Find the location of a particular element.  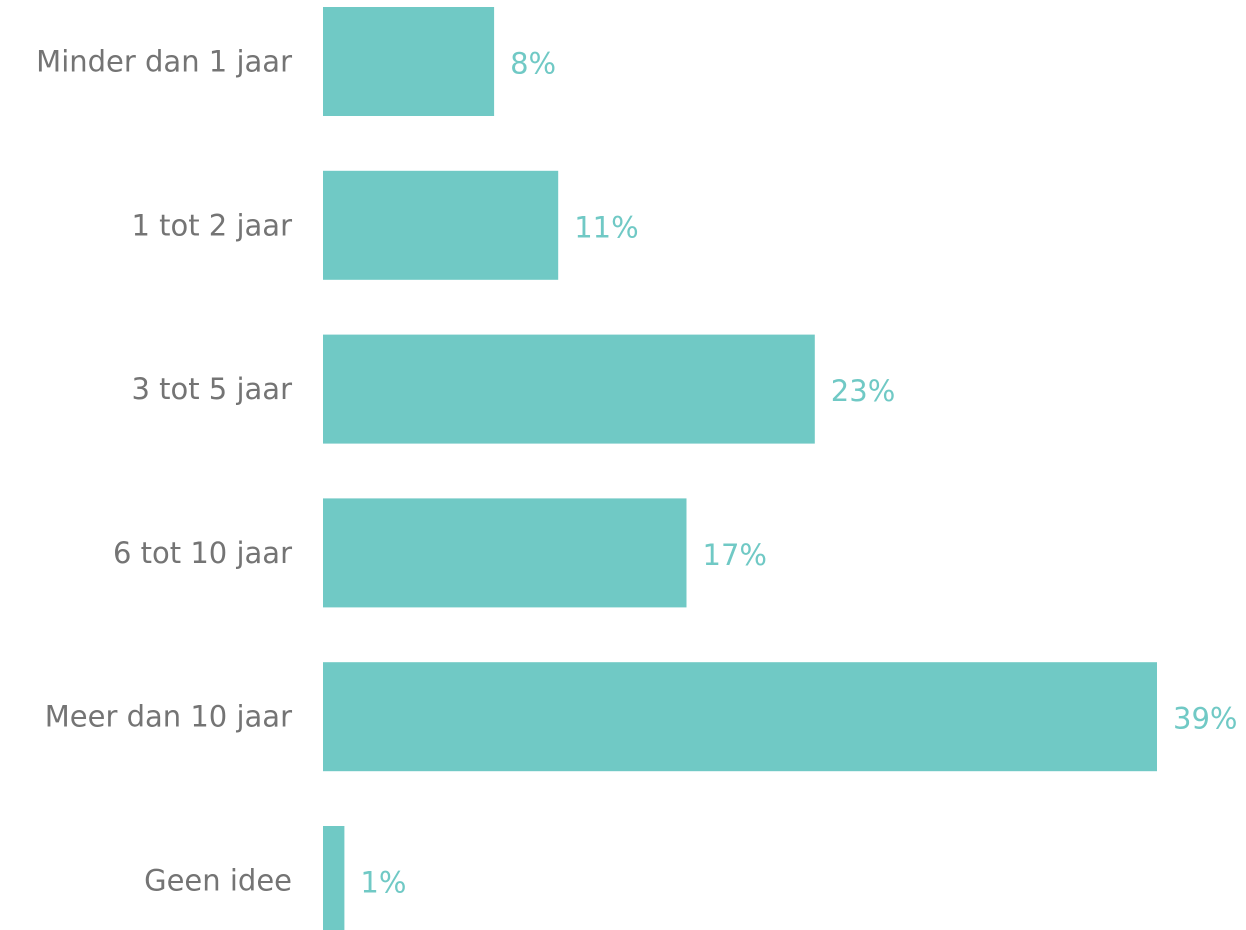

category-label-1: 1 tot 2 jaar is located at coordinates (211, 225).